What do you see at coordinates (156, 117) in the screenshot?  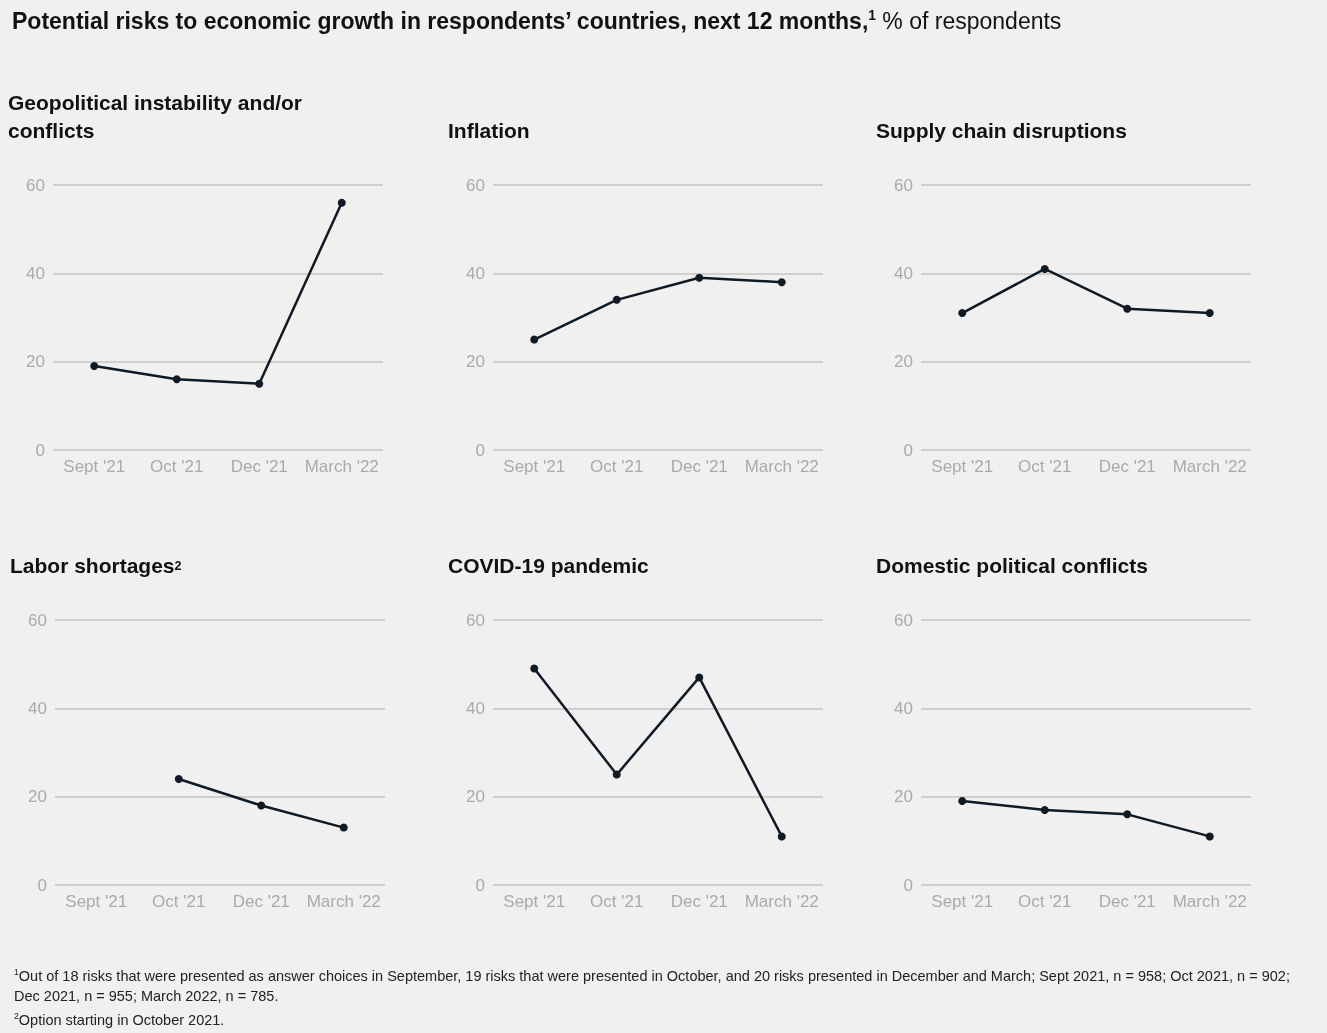 I see `chart-title: Geopolitical instability and/or conflicts` at bounding box center [156, 117].